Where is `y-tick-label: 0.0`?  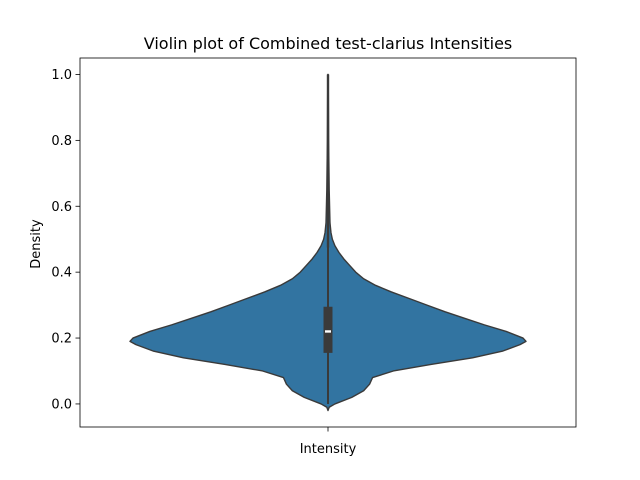
y-tick-label: 0.0 is located at coordinates (61, 404).